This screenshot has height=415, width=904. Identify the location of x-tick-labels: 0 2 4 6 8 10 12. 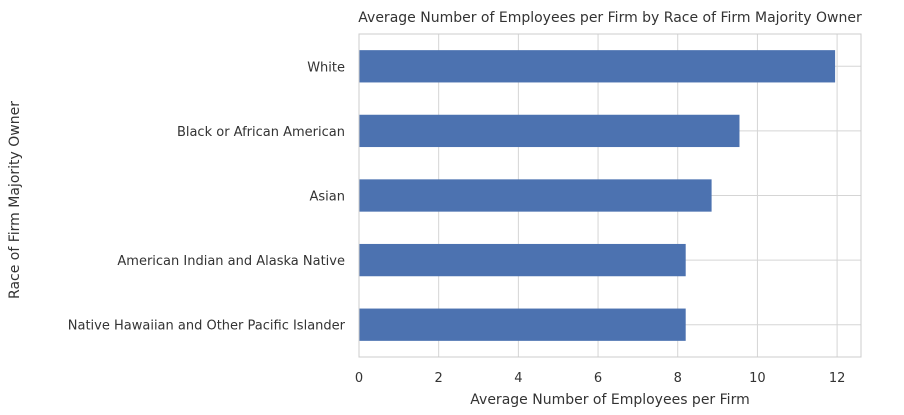
(600, 378).